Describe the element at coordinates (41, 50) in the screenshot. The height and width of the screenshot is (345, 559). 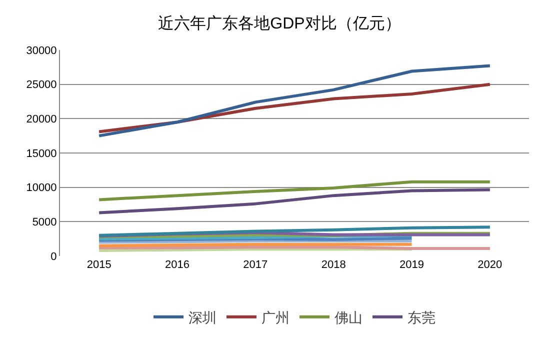
I see `y-tick-label: 30000` at that location.